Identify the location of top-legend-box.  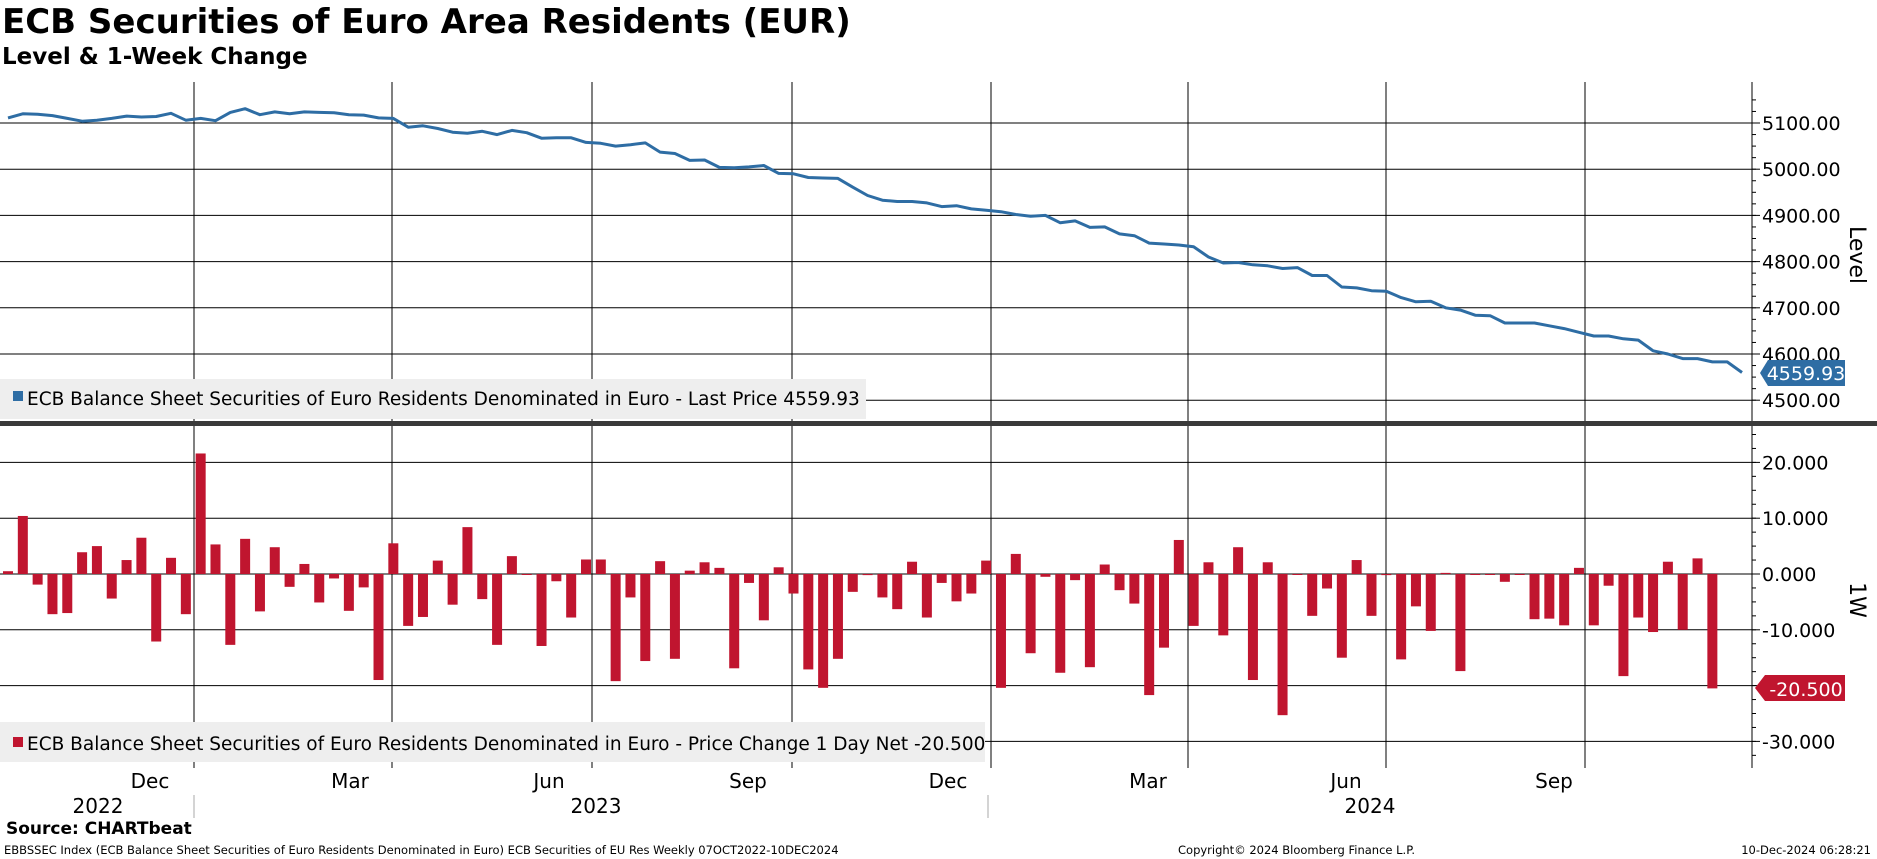
(433, 399).